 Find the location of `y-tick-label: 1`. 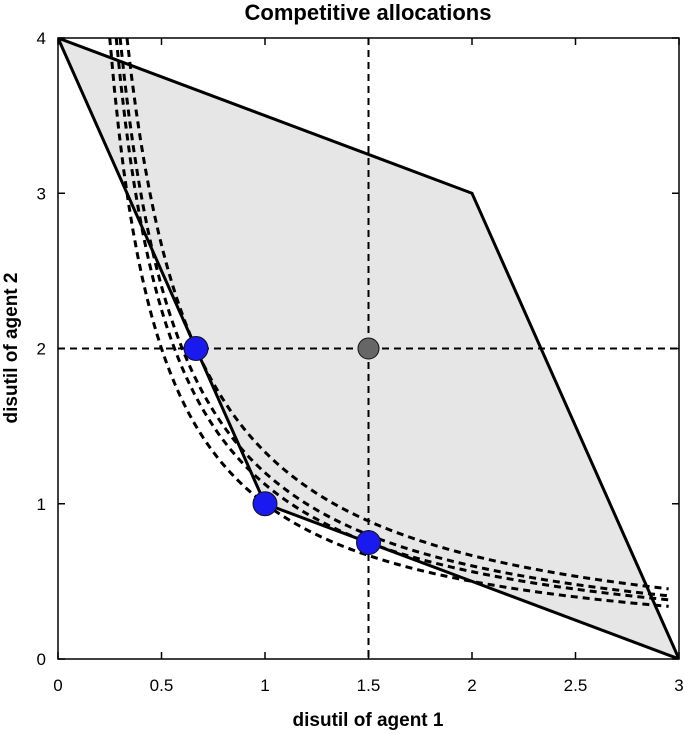

y-tick-label: 1 is located at coordinates (41, 504).